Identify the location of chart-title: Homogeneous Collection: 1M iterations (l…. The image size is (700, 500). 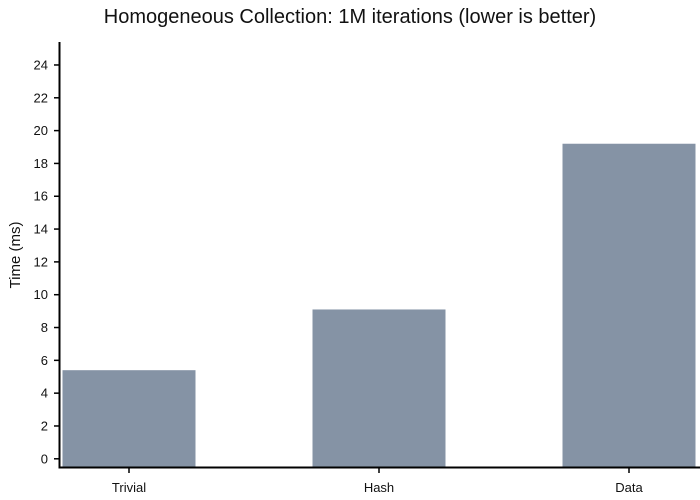
(350, 17).